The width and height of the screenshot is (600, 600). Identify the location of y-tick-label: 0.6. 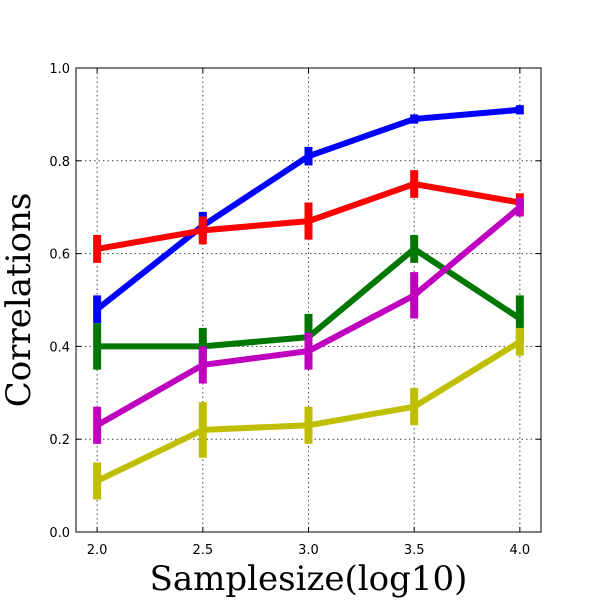
(59, 255).